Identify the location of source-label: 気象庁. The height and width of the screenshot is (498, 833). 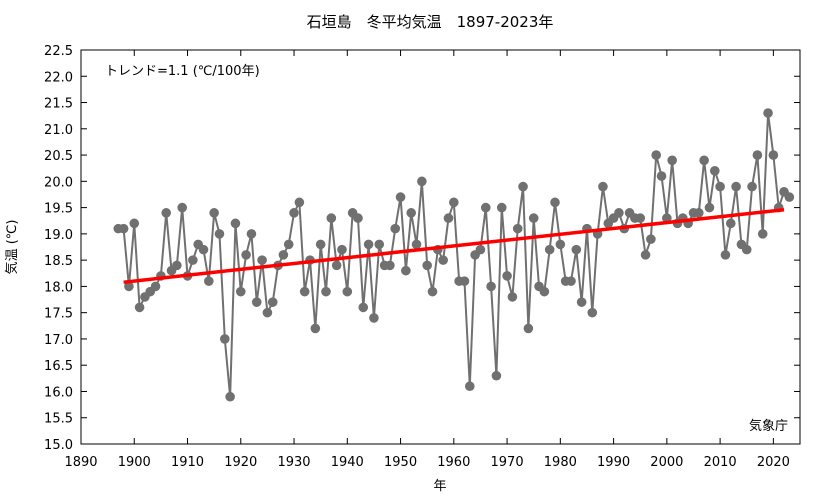
(768, 426).